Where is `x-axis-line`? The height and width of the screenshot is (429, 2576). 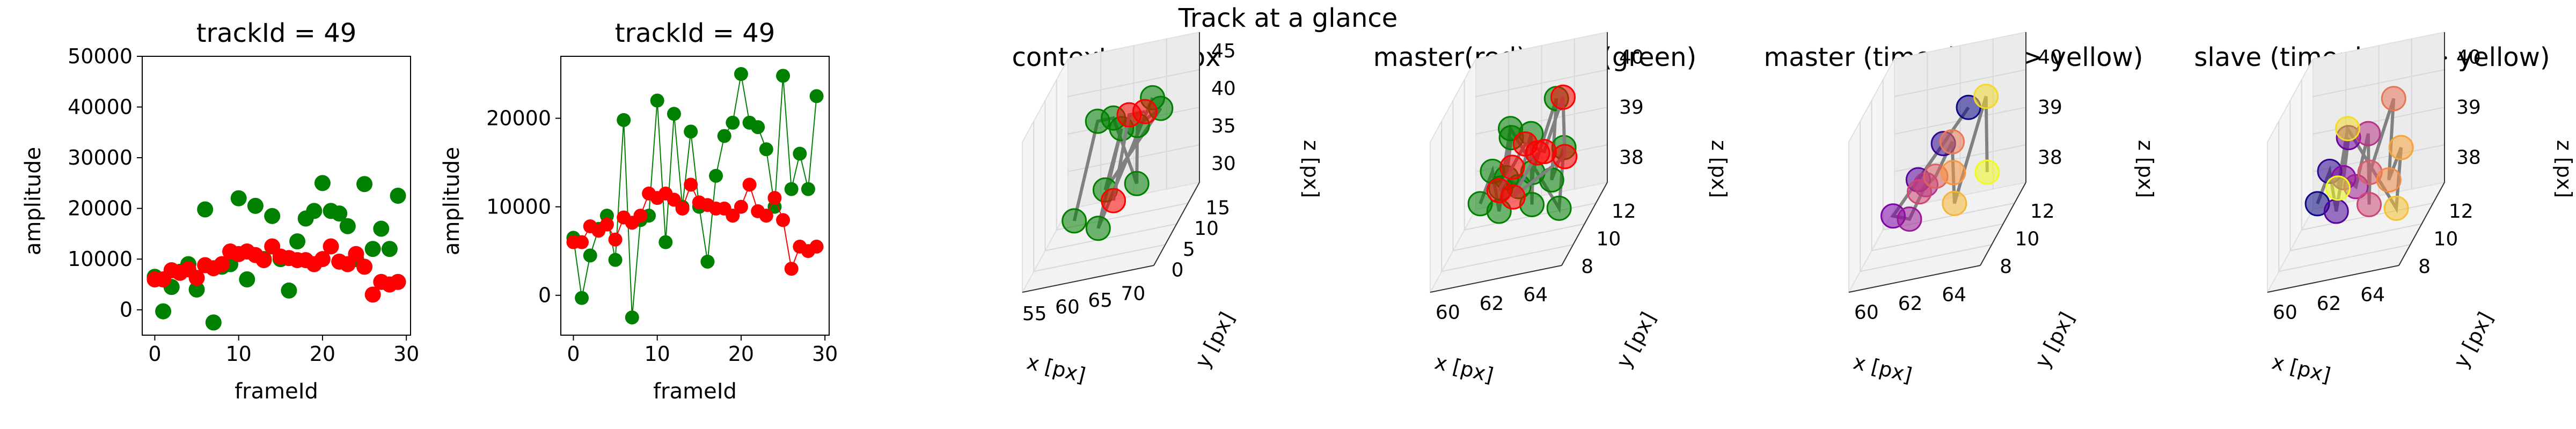 x-axis-line is located at coordinates (1088, 279).